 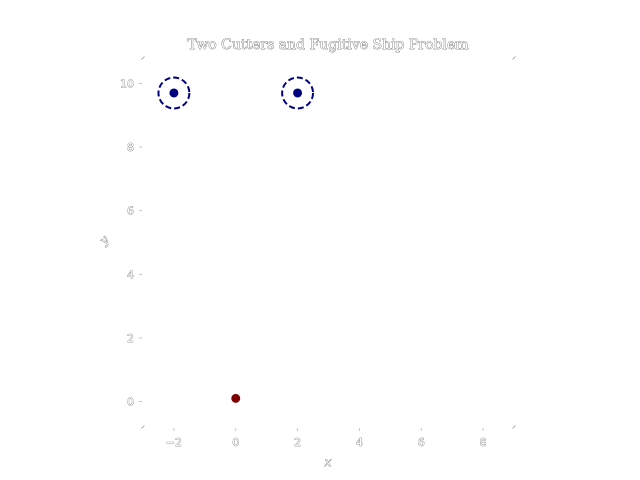 I want to click on x-axis-label: x, so click(x=328, y=462).